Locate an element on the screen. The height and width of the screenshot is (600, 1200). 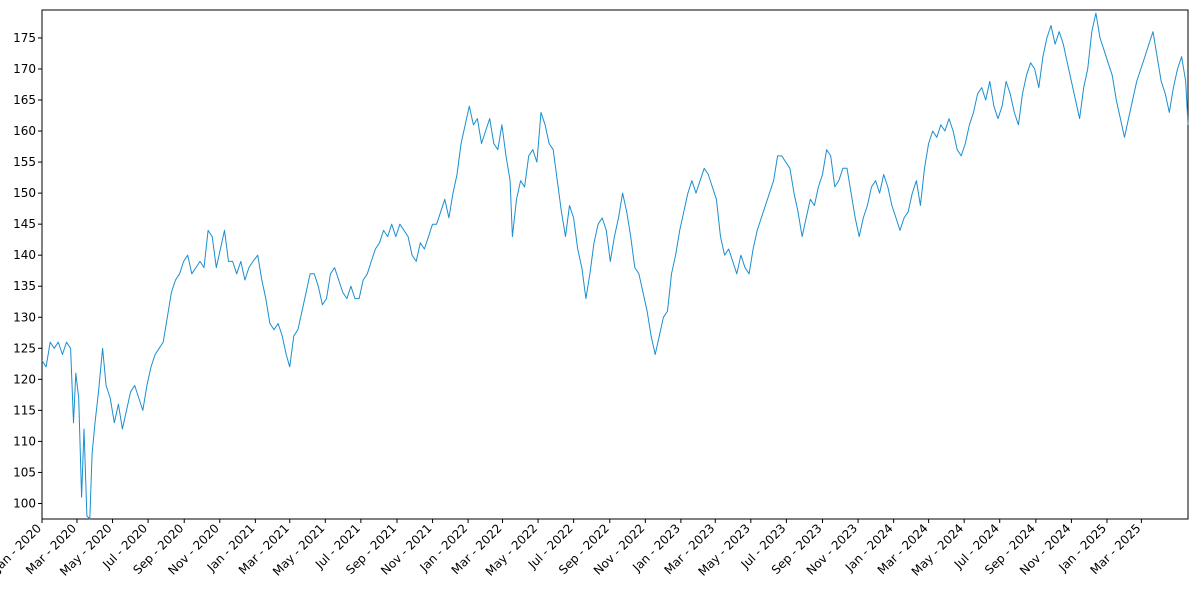
y-tick-label: 105 is located at coordinates (24, 472).